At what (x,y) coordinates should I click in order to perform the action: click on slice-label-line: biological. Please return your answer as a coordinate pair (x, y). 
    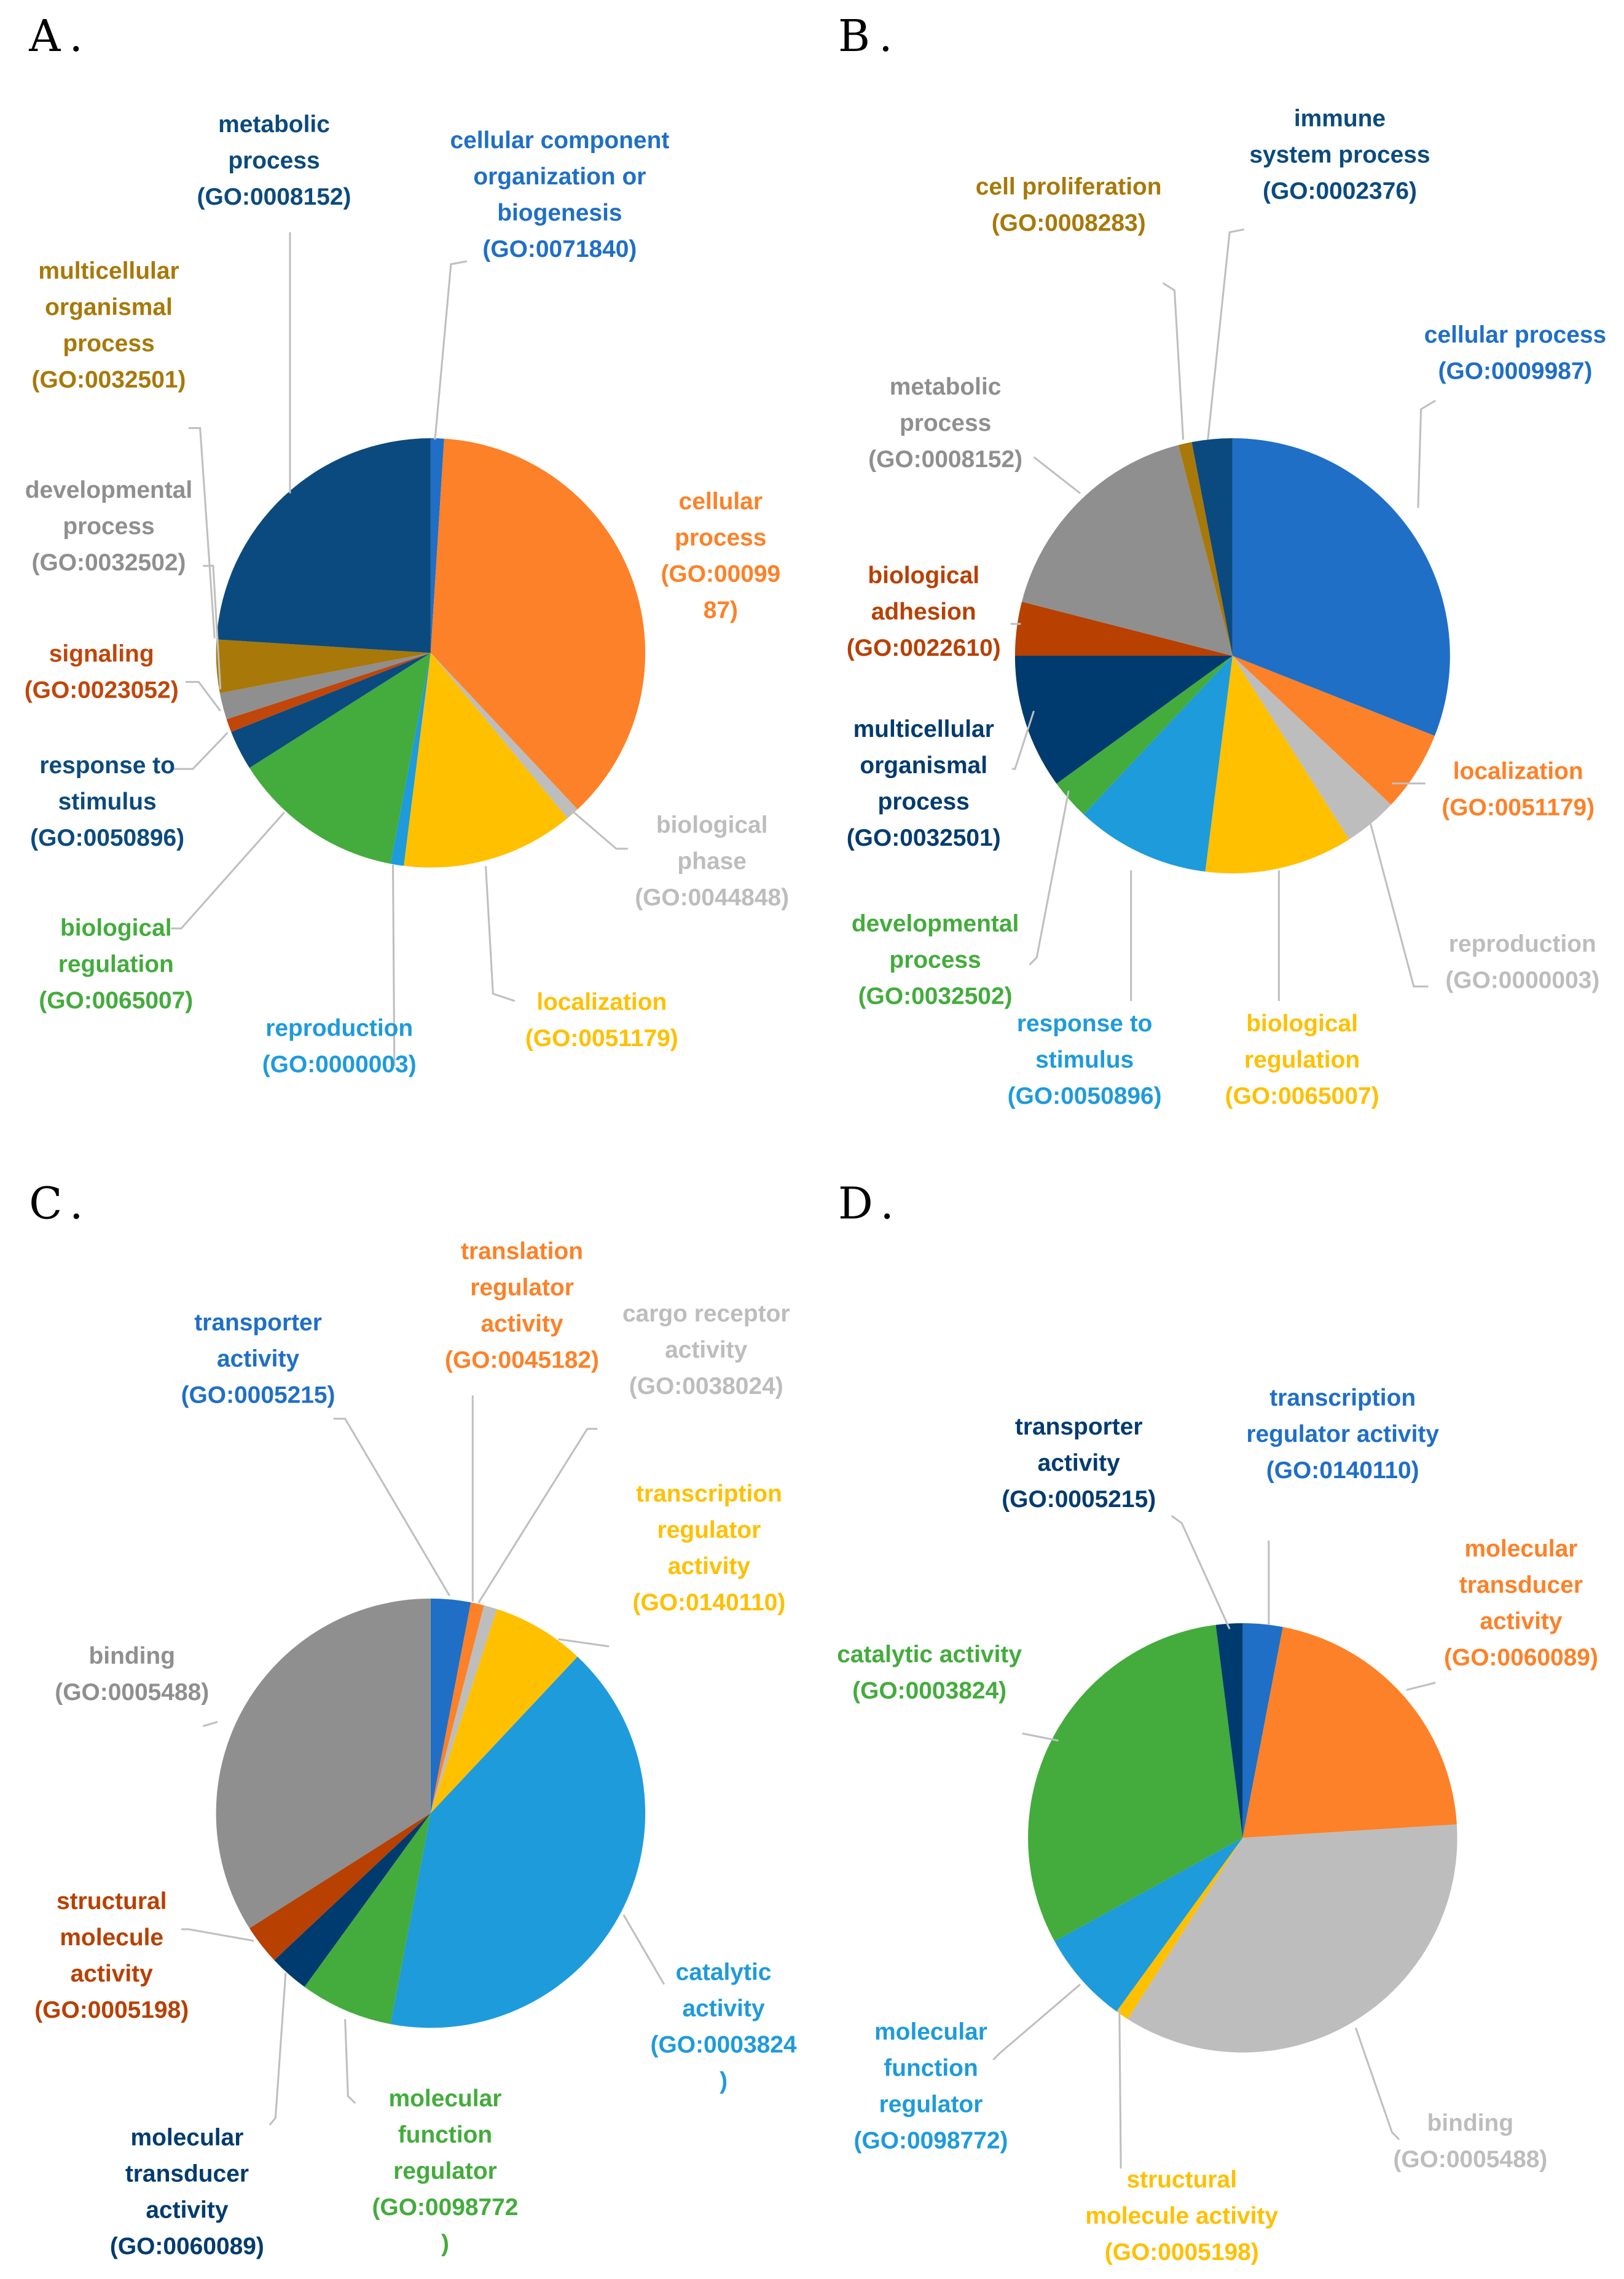
    Looking at the image, I should click on (924, 575).